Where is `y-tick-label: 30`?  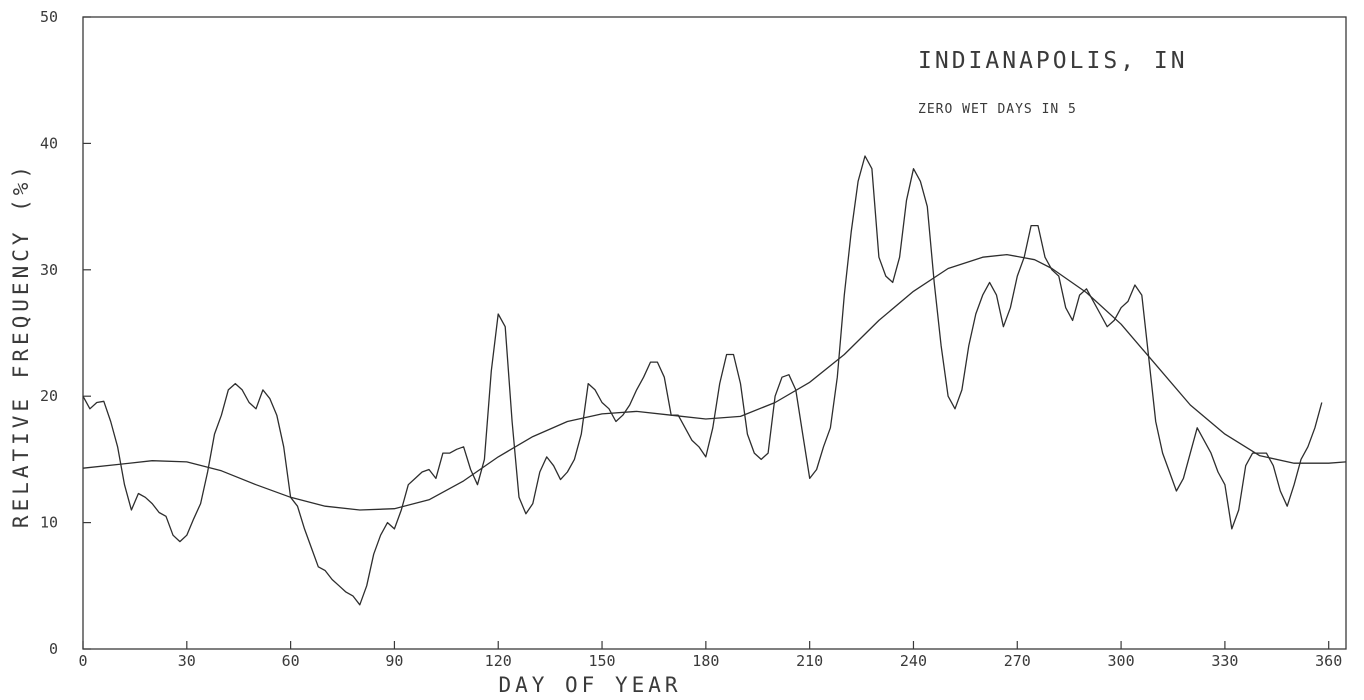
y-tick-label: 30 is located at coordinates (49, 270).